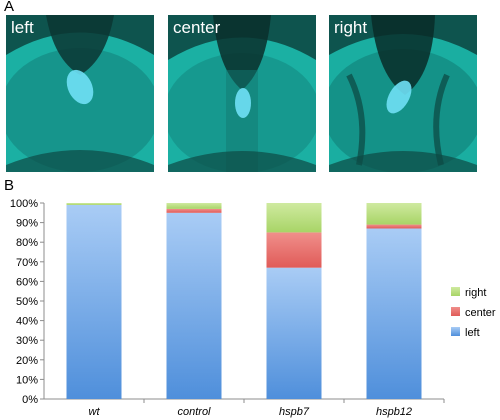 The width and height of the screenshot is (500, 420). Describe the element at coordinates (480, 313) in the screenshot. I see `legend-label: center` at that location.